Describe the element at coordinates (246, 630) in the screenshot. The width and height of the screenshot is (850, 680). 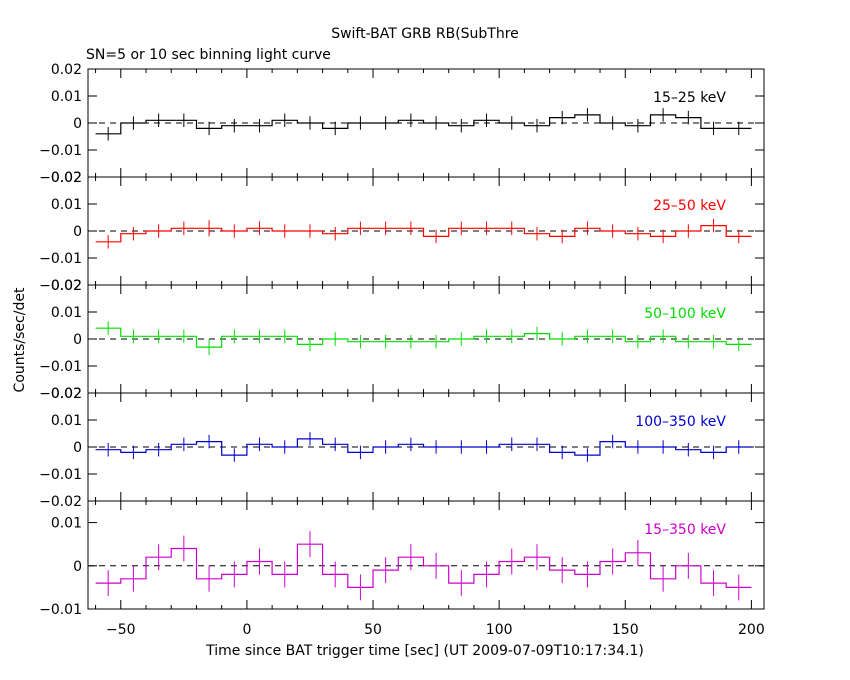
I see `x-tick-label: 0` at that location.